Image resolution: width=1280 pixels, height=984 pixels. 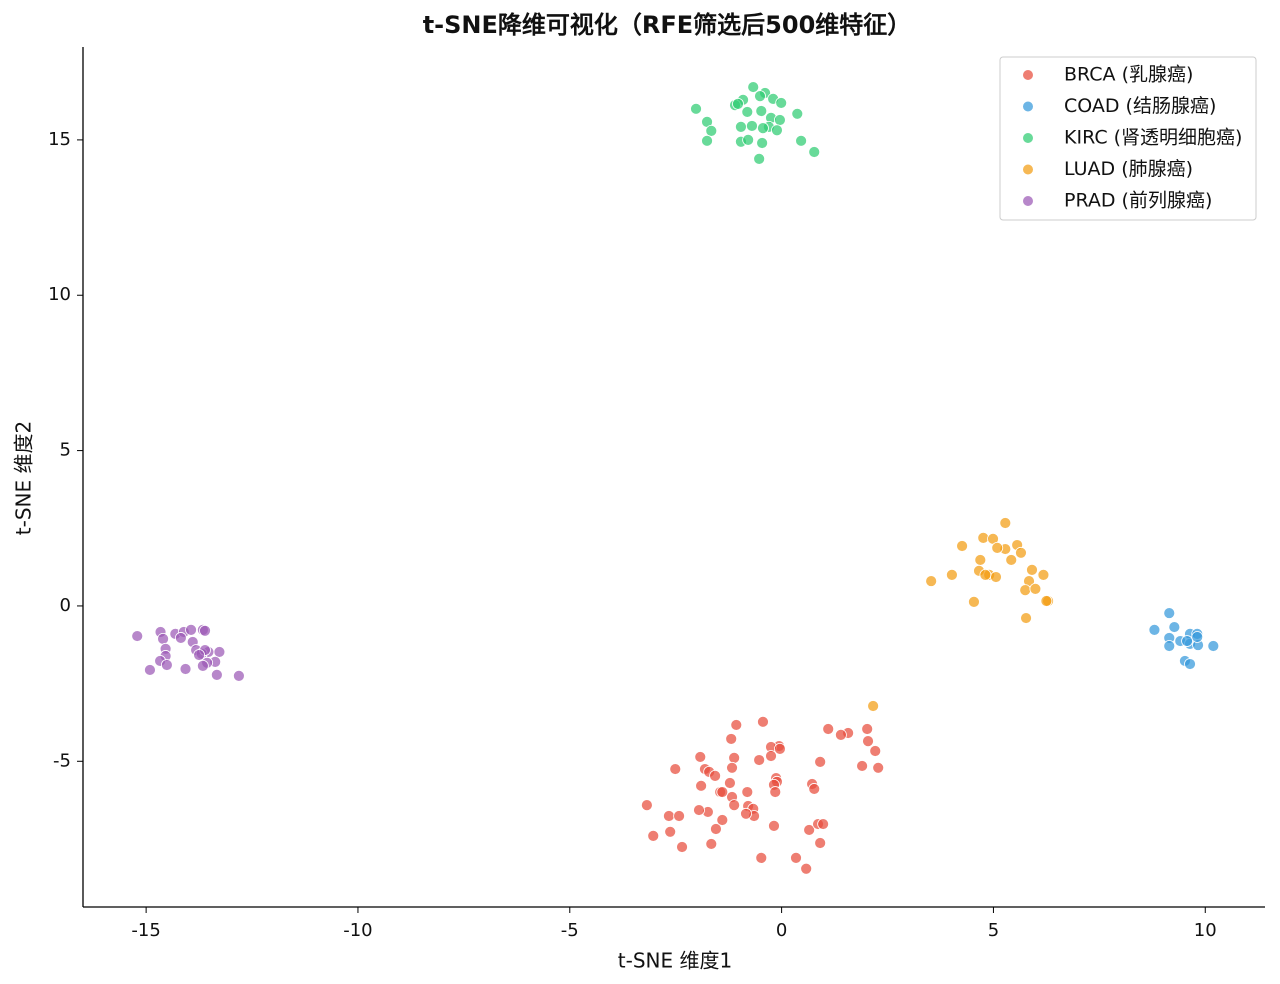 I want to click on x-axis-label: t-SNE 维度1, so click(x=675, y=961).